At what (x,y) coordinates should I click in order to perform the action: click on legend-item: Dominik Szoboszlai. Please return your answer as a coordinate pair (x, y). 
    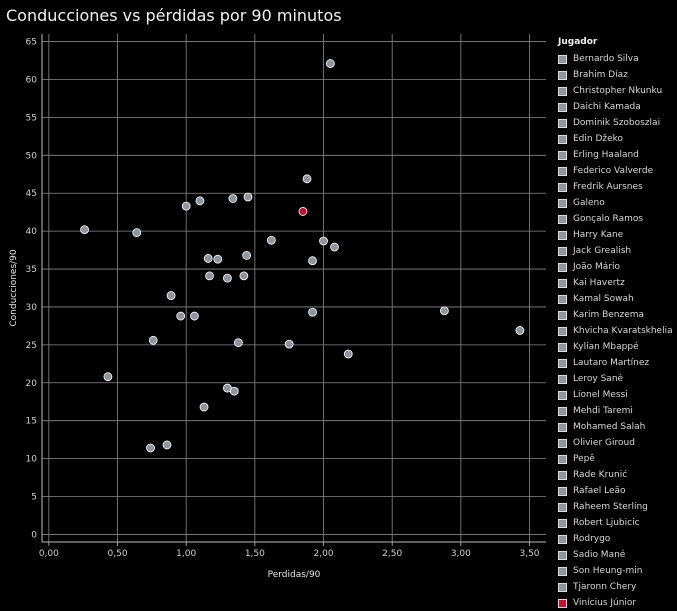
    Looking at the image, I should click on (617, 123).